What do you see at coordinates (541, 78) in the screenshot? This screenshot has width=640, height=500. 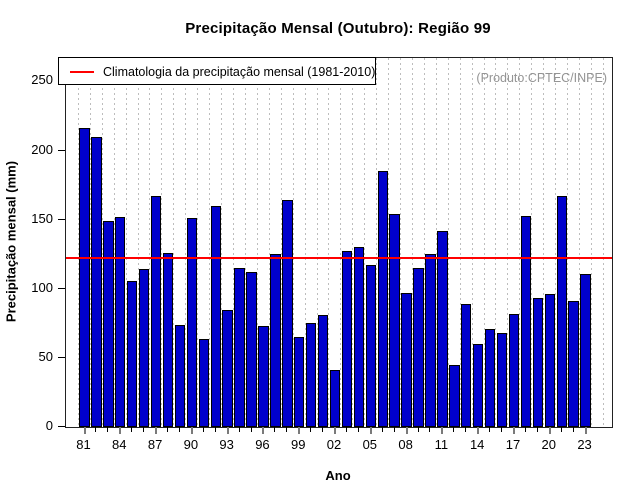 I see `product-watermark: (Produto:CPTEC/INPE)` at bounding box center [541, 78].